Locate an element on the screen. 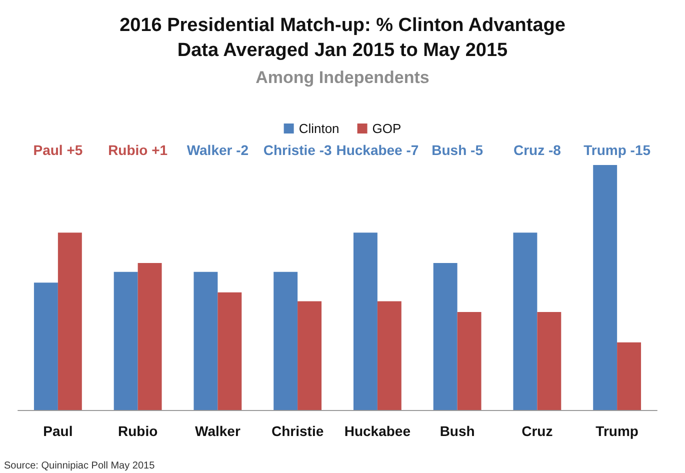  x-tick-label: Bush is located at coordinates (457, 431).